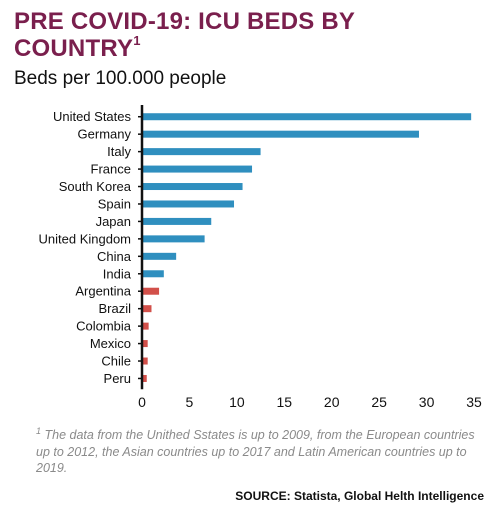  What do you see at coordinates (474, 402) in the screenshot?
I see `x-tick-label: 35` at bounding box center [474, 402].